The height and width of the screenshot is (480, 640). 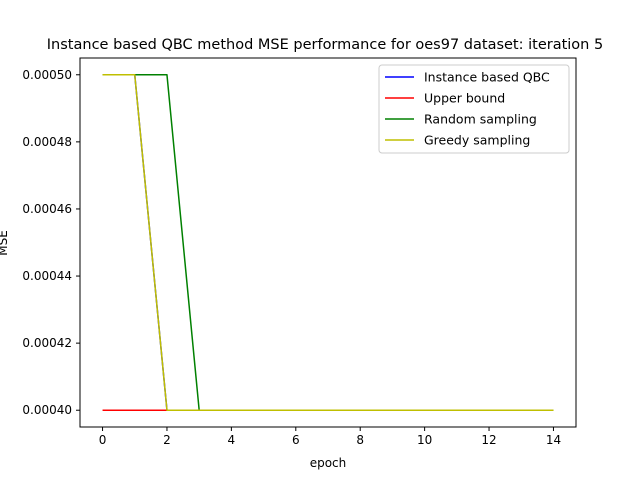 I want to click on x-tick-label: 14, so click(x=553, y=440).